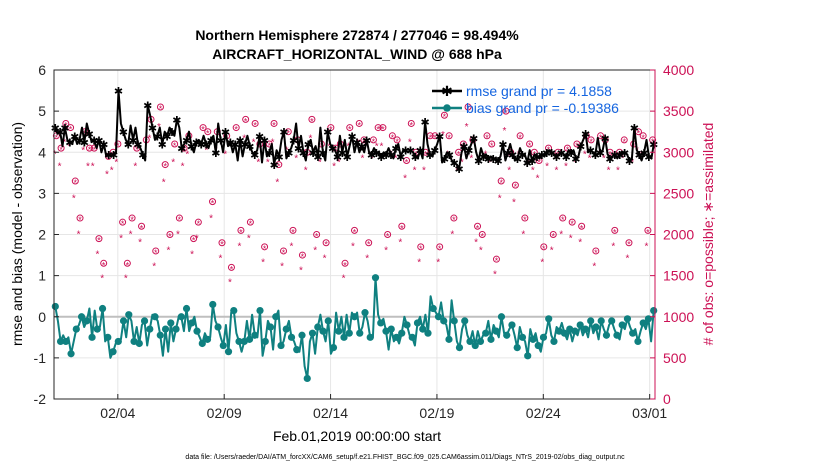 This screenshot has height=470, width=830. What do you see at coordinates (42, 193) in the screenshot?
I see `y-tick-label-left: 3` at bounding box center [42, 193].